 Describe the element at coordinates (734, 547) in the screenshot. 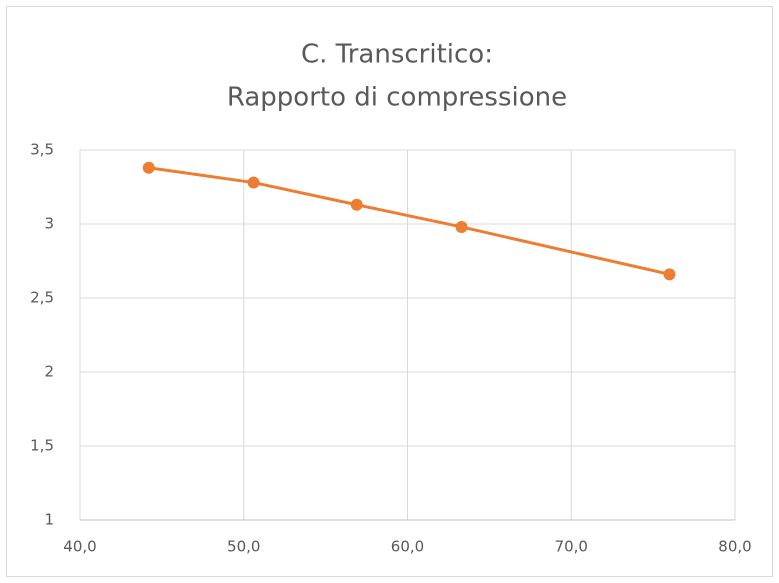

I see `x-tick-label: 80,0` at that location.